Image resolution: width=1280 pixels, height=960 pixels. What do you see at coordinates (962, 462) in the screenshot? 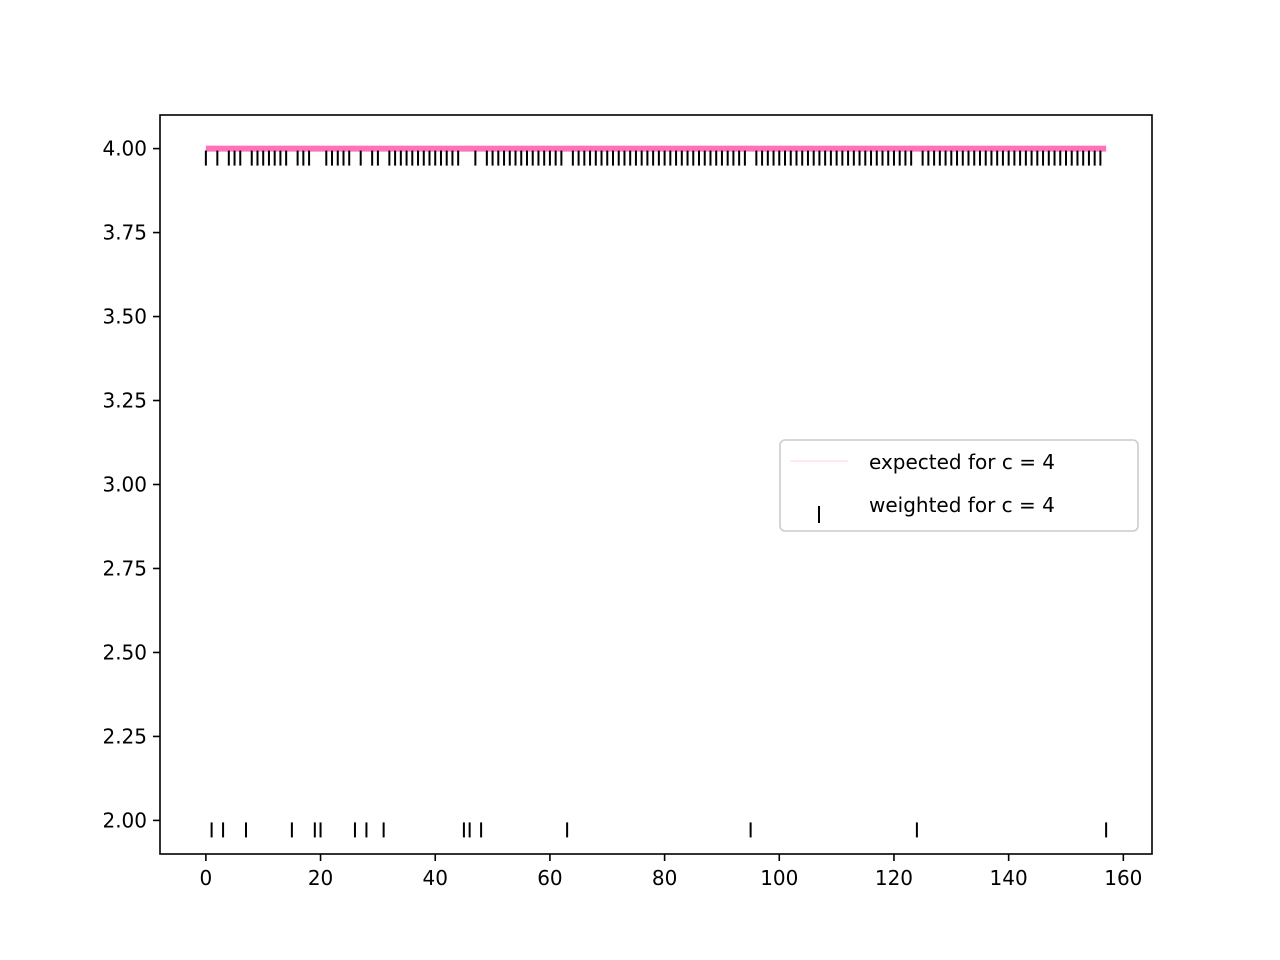
I see `legend-label-expected: expected for c = 4` at bounding box center [962, 462].